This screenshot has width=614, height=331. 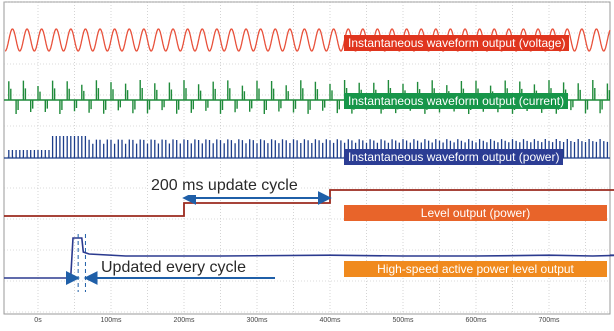 I want to click on label-high-speed-level: High-speed active power level output, so click(x=475, y=269).